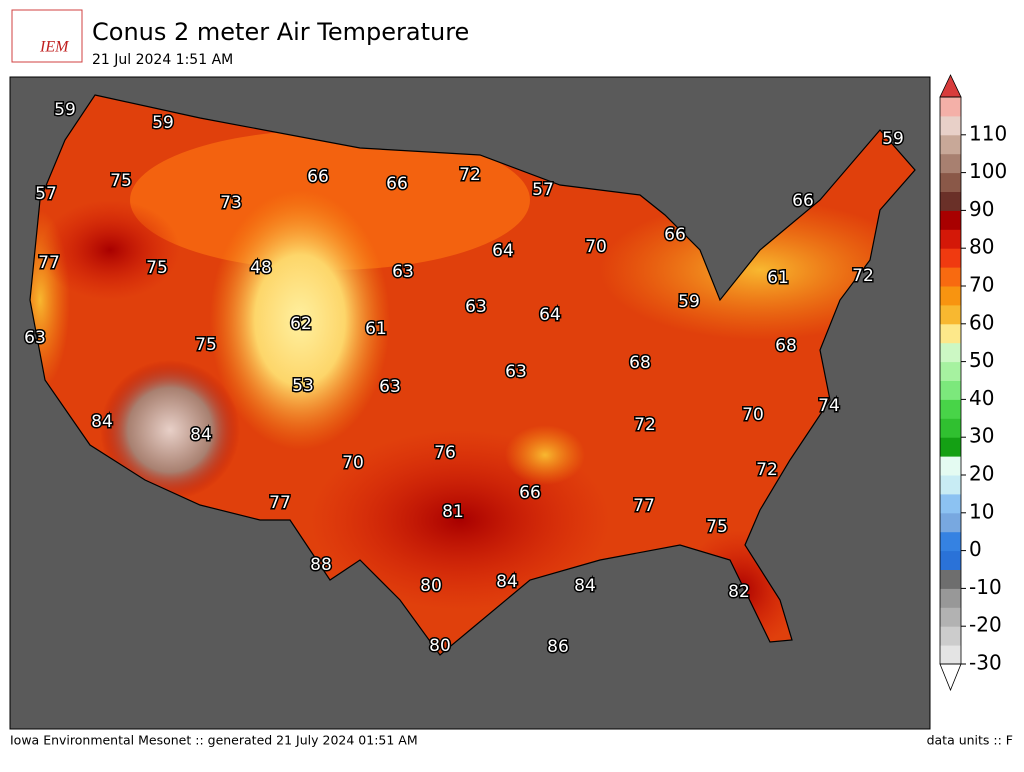 The width and height of the screenshot is (1024, 772). I want to click on colorbar-tick-label: -10, so click(985, 587).